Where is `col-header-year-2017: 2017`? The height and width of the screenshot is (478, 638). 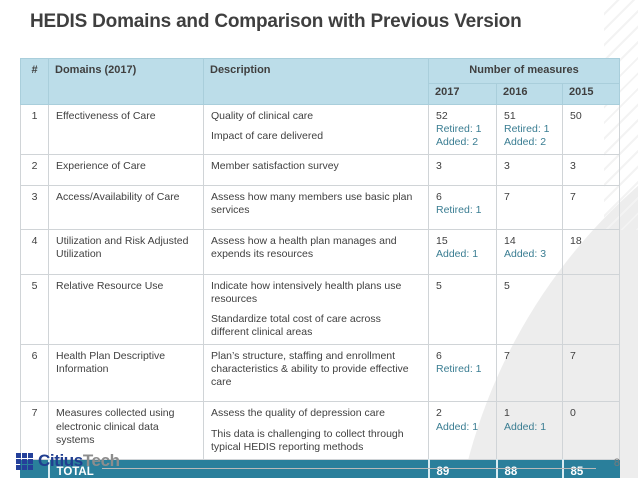 col-header-year-2017: 2017 is located at coordinates (462, 93).